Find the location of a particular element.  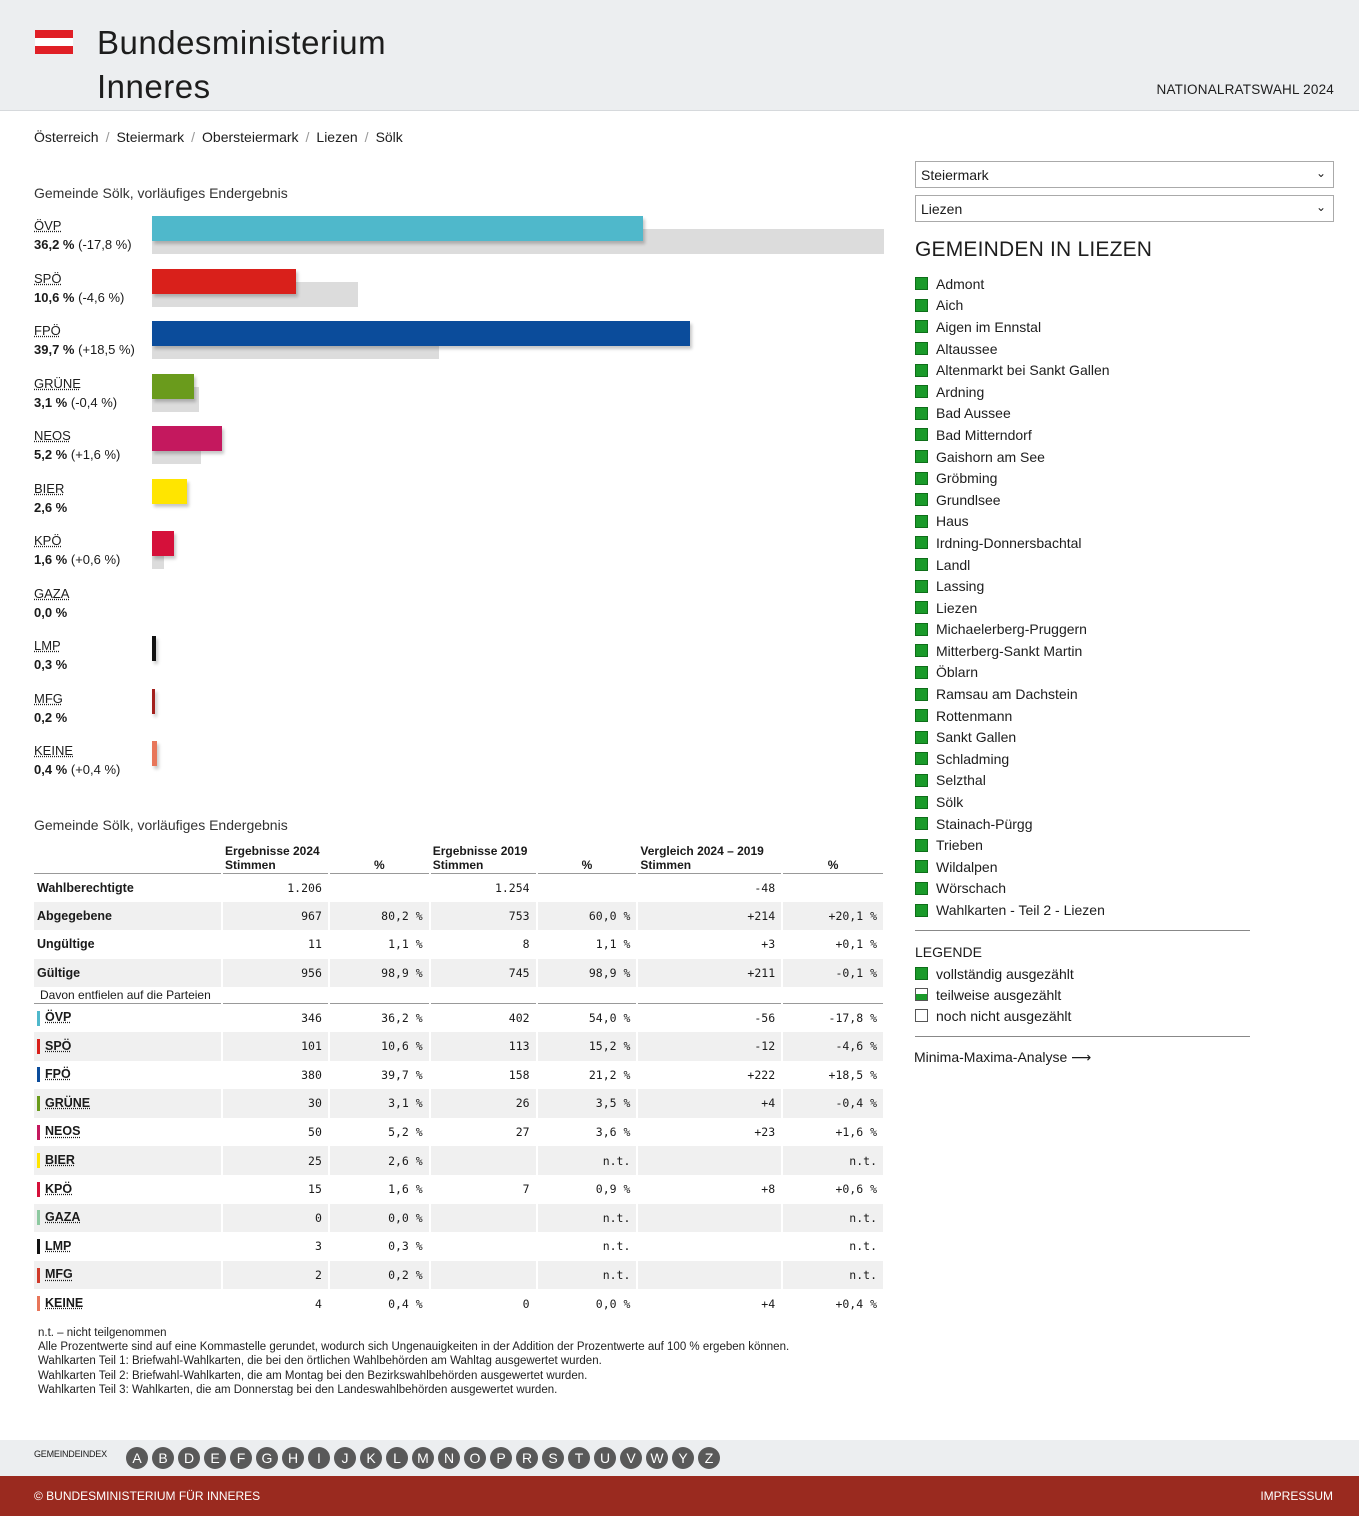

index-letter-a: A is located at coordinates (137, 1458).